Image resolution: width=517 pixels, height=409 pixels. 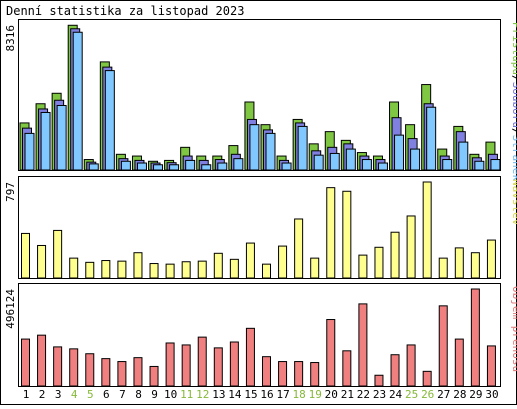 I want to click on y-max-label-volume: 496124, so click(x=10, y=309).